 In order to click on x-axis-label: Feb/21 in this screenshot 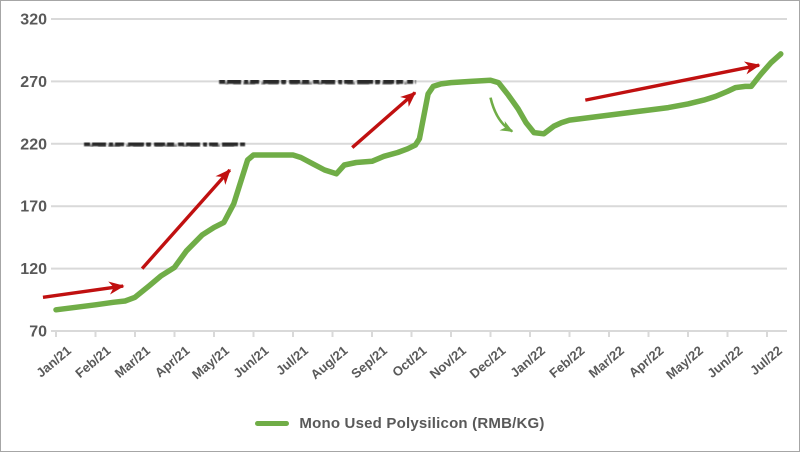, I will do `click(92, 362)`.